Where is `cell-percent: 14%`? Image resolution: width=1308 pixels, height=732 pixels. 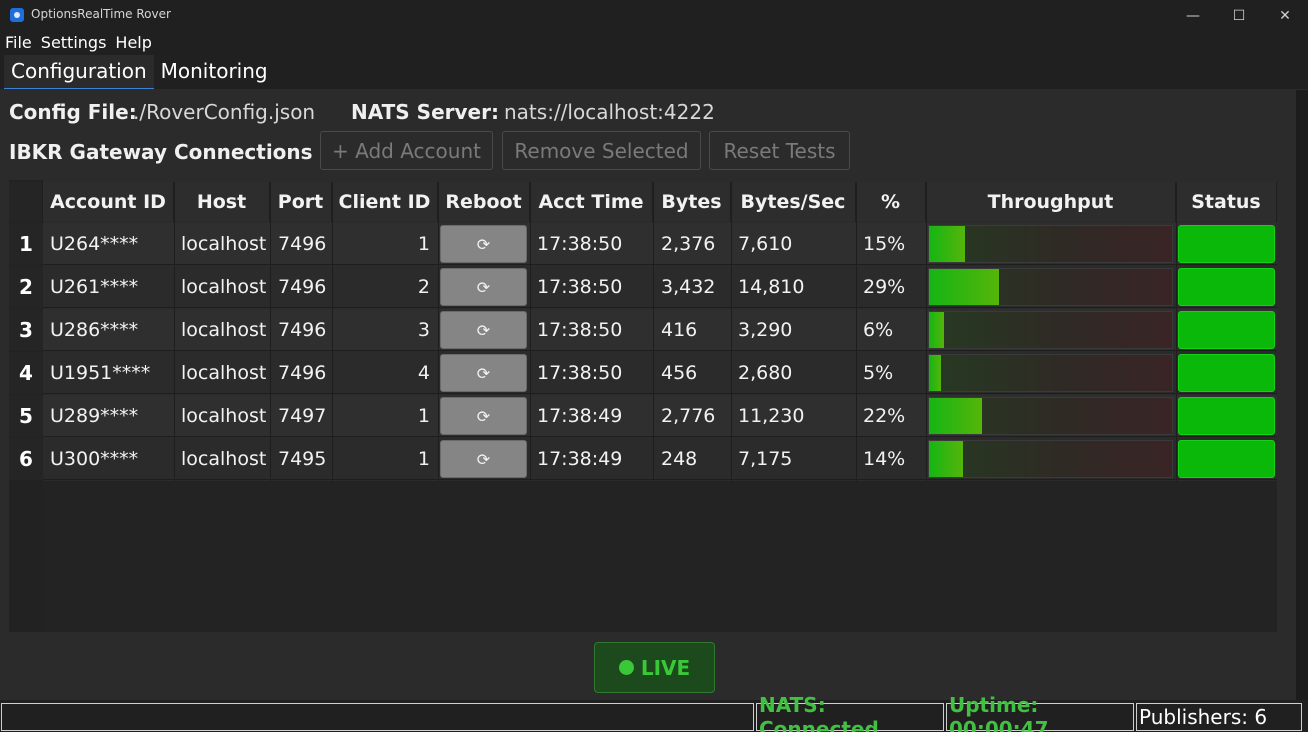
cell-percent: 14% is located at coordinates (884, 459).